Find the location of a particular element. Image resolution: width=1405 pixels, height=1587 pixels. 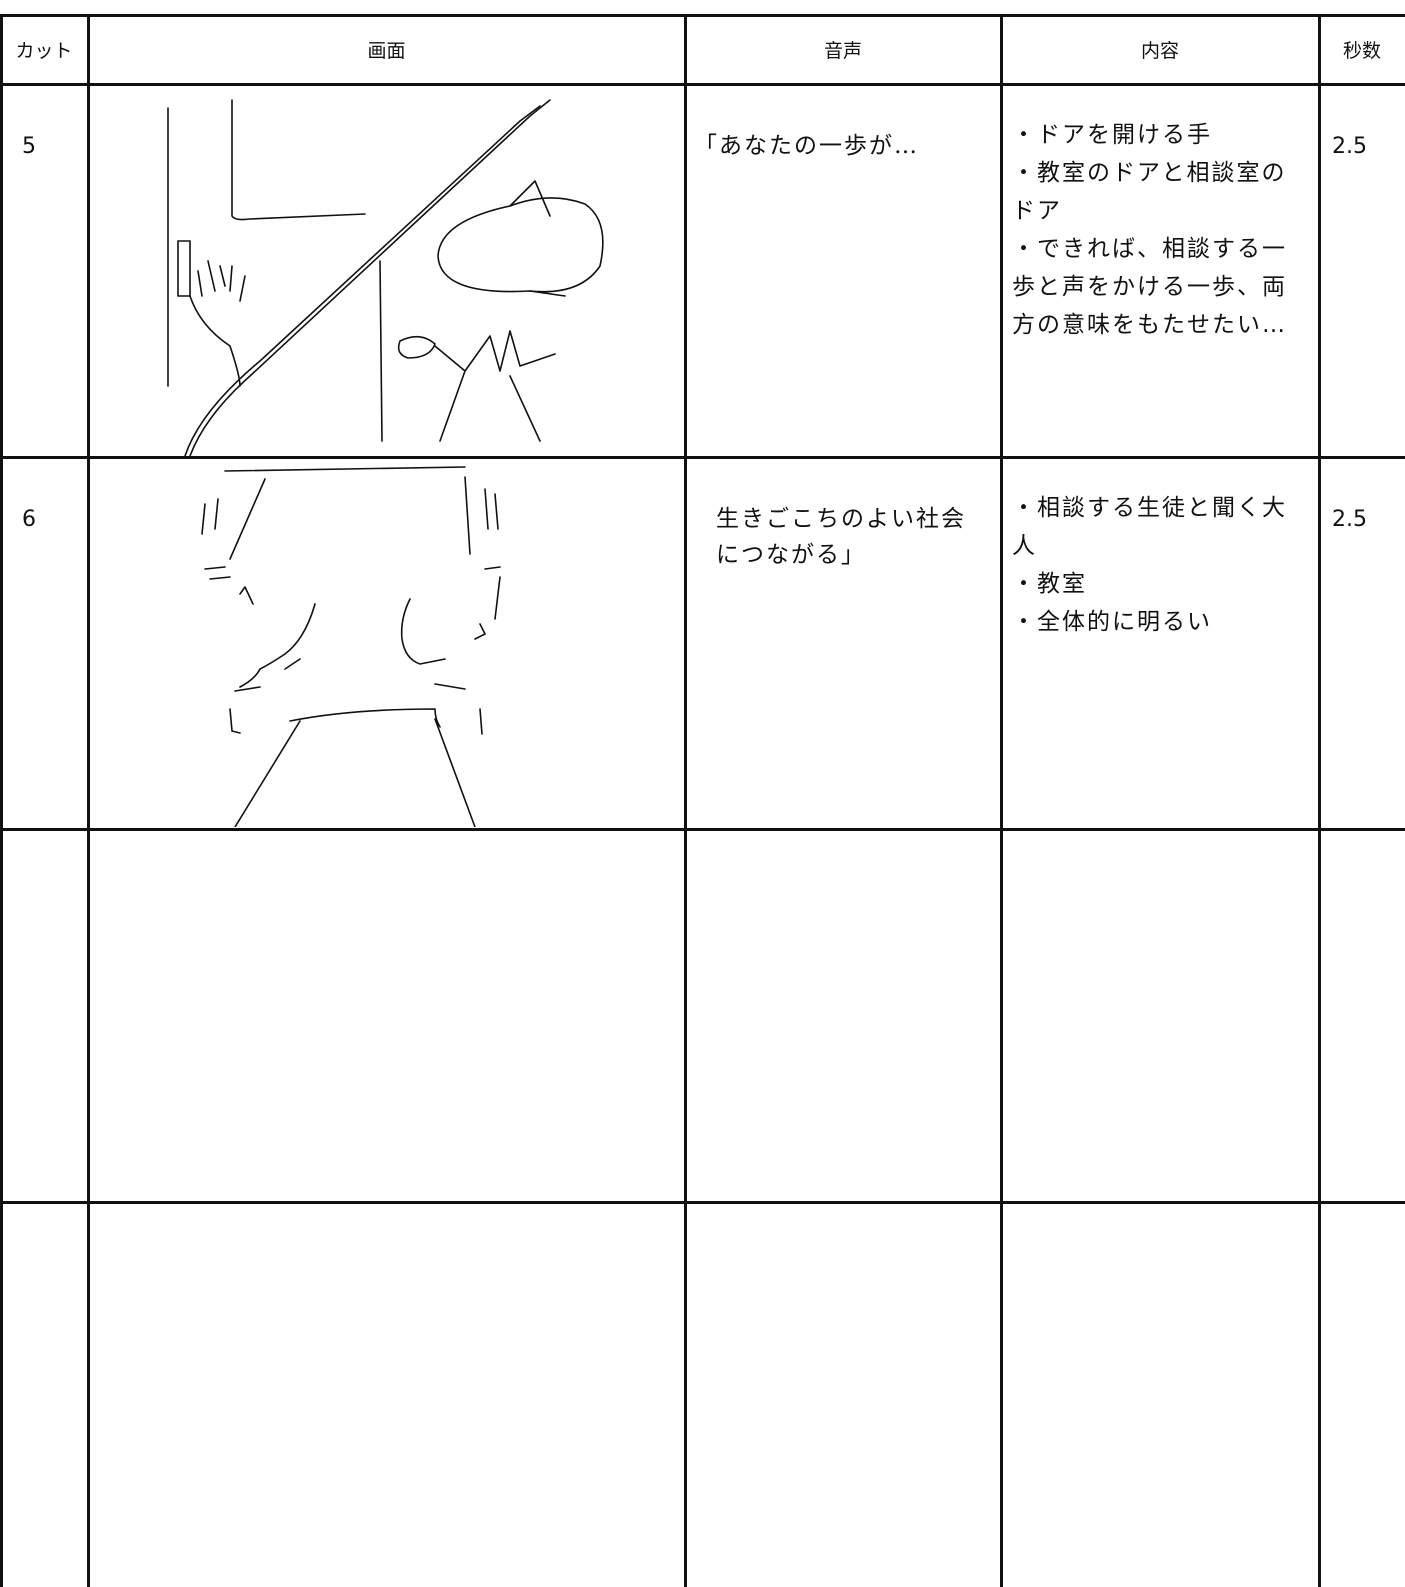

content-item: ・教室のドアと相談室のドア is located at coordinates (1149, 192).